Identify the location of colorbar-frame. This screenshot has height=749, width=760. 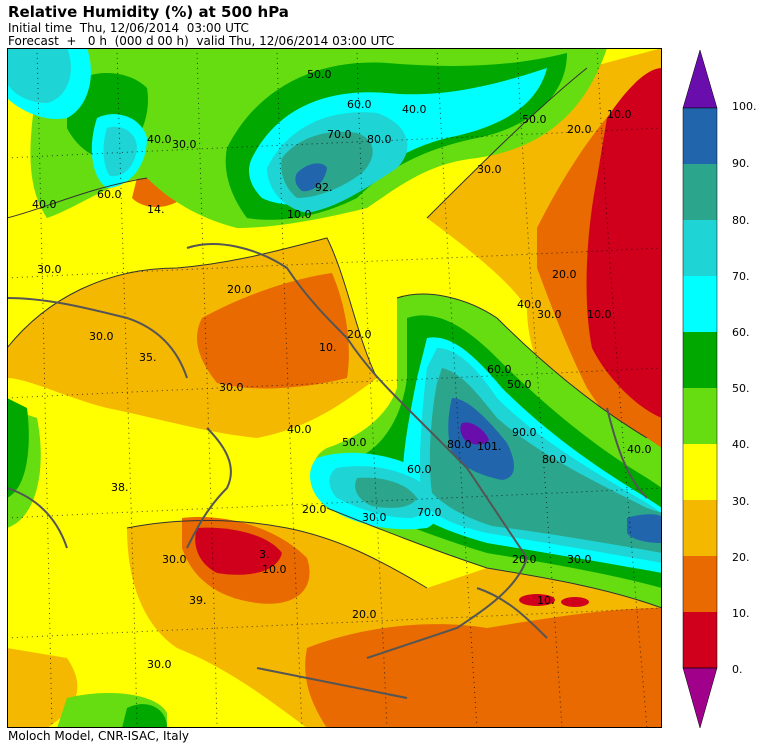
(700, 388).